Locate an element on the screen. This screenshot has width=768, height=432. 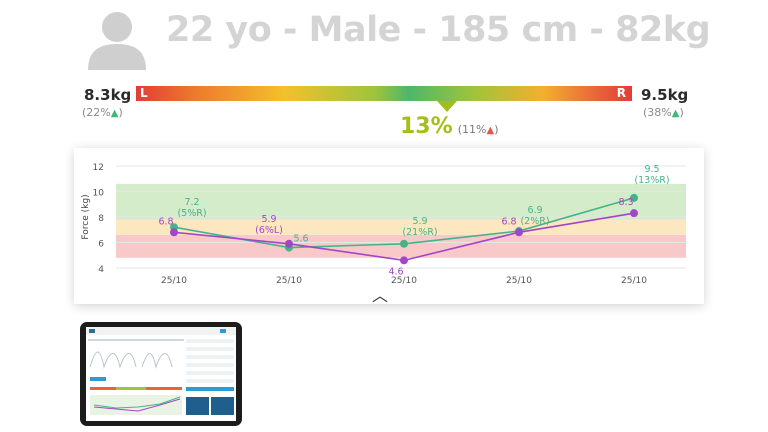
data-label: 5.9 (21%R) is located at coordinates (419, 227).